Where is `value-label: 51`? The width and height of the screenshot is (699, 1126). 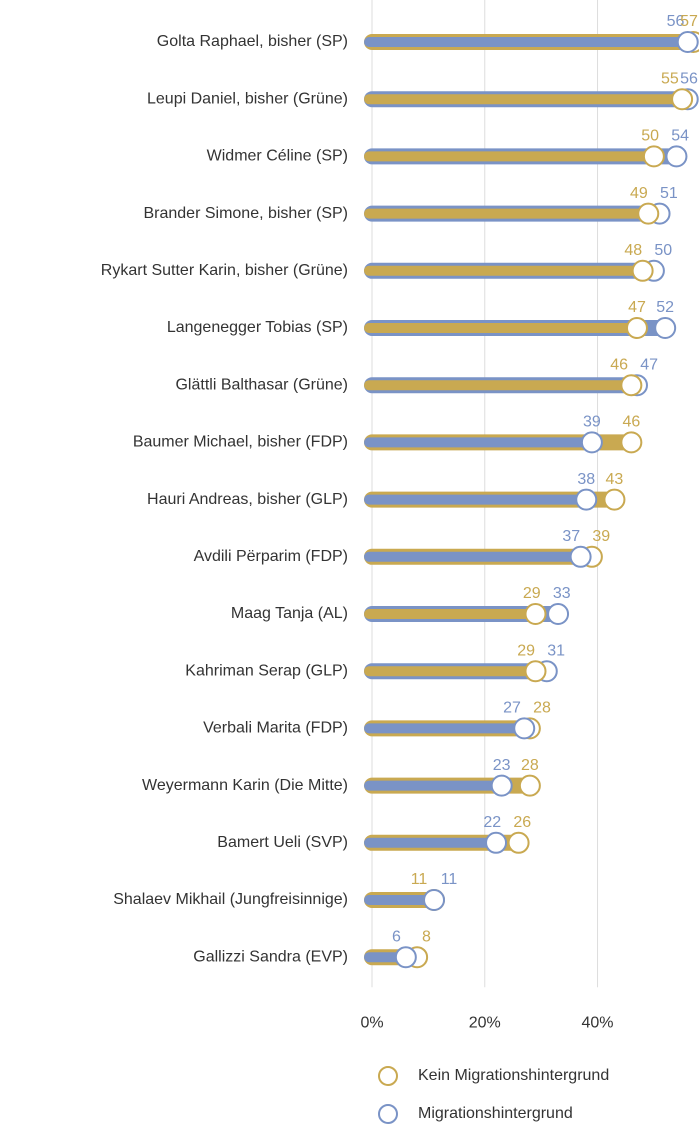 value-label: 51 is located at coordinates (669, 193).